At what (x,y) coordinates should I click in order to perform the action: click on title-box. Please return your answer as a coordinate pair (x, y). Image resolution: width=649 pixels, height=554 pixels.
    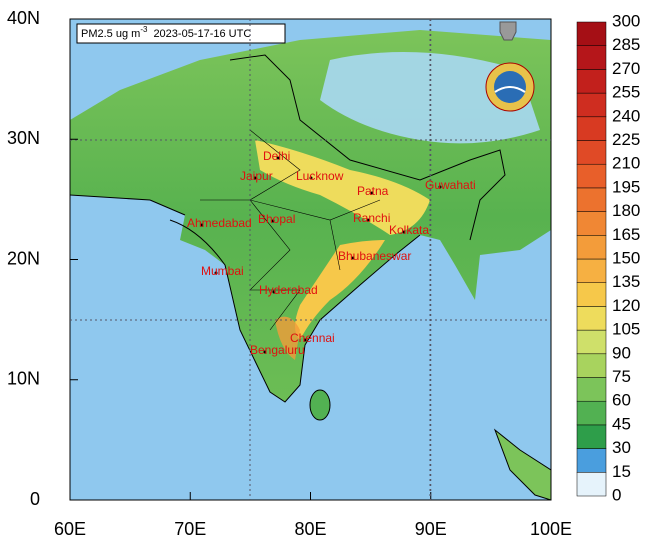
    Looking at the image, I should click on (181, 33).